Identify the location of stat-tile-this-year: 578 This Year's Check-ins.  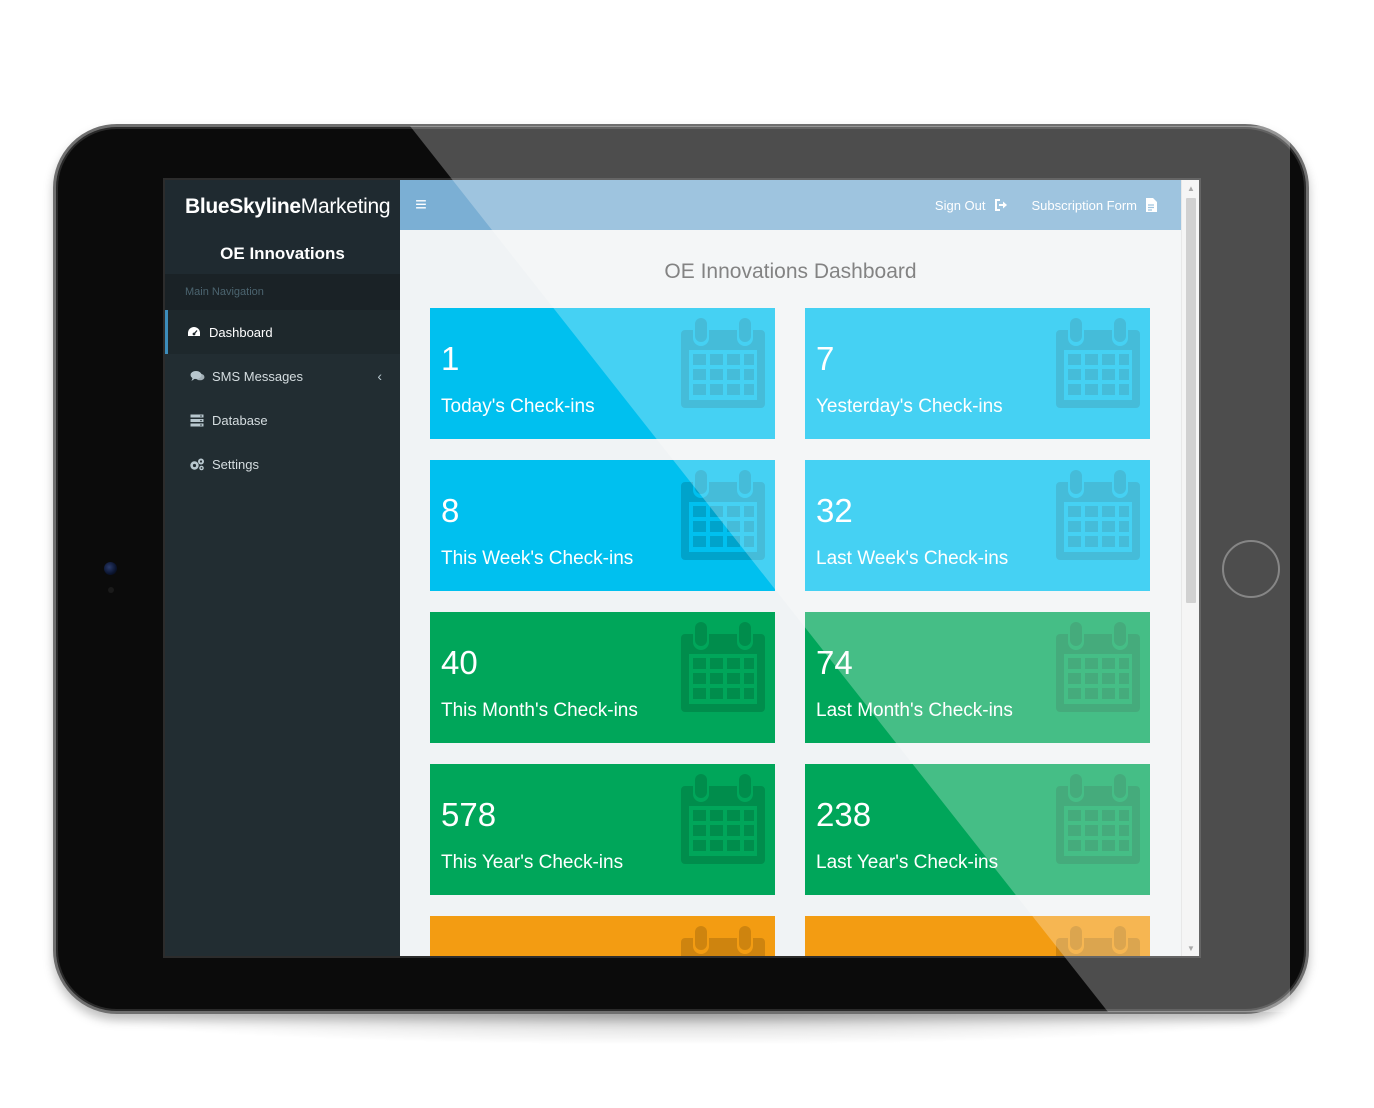
(602, 829).